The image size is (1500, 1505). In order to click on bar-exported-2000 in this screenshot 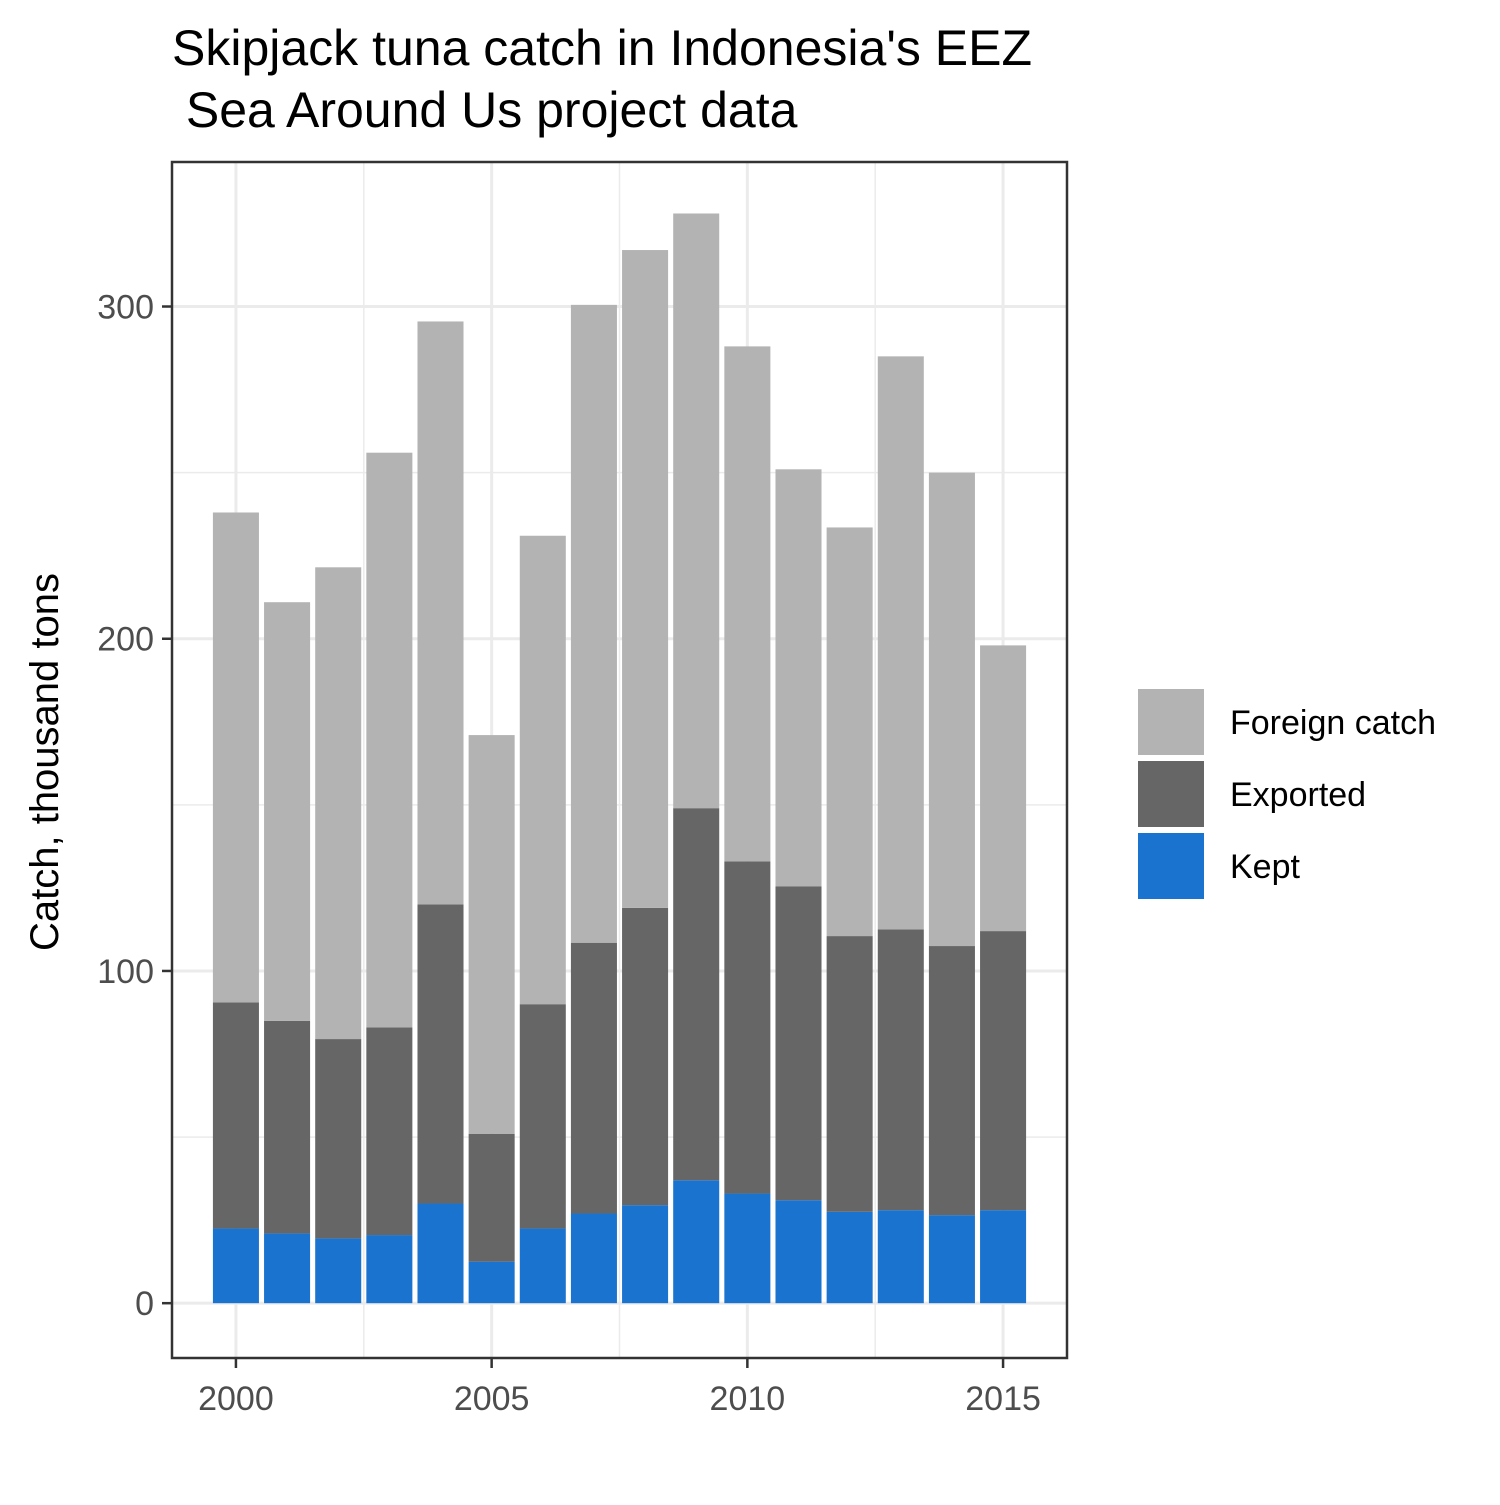, I will do `click(235, 1115)`.